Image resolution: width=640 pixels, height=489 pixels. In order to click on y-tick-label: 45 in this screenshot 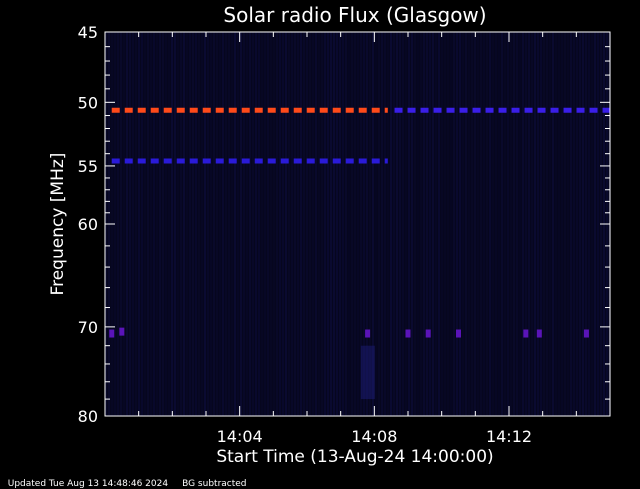, I will do `click(88, 32)`.